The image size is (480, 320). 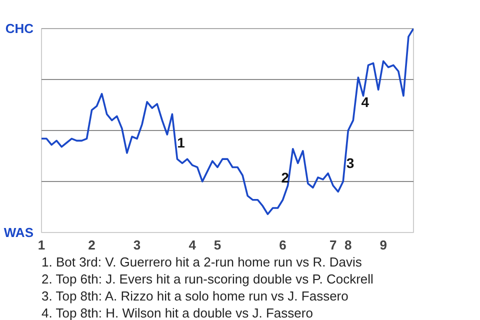 I want to click on text: 3. Top 8th: A. Rizzo hit a solo home run vs J. Fassero, so click(x=195, y=296).